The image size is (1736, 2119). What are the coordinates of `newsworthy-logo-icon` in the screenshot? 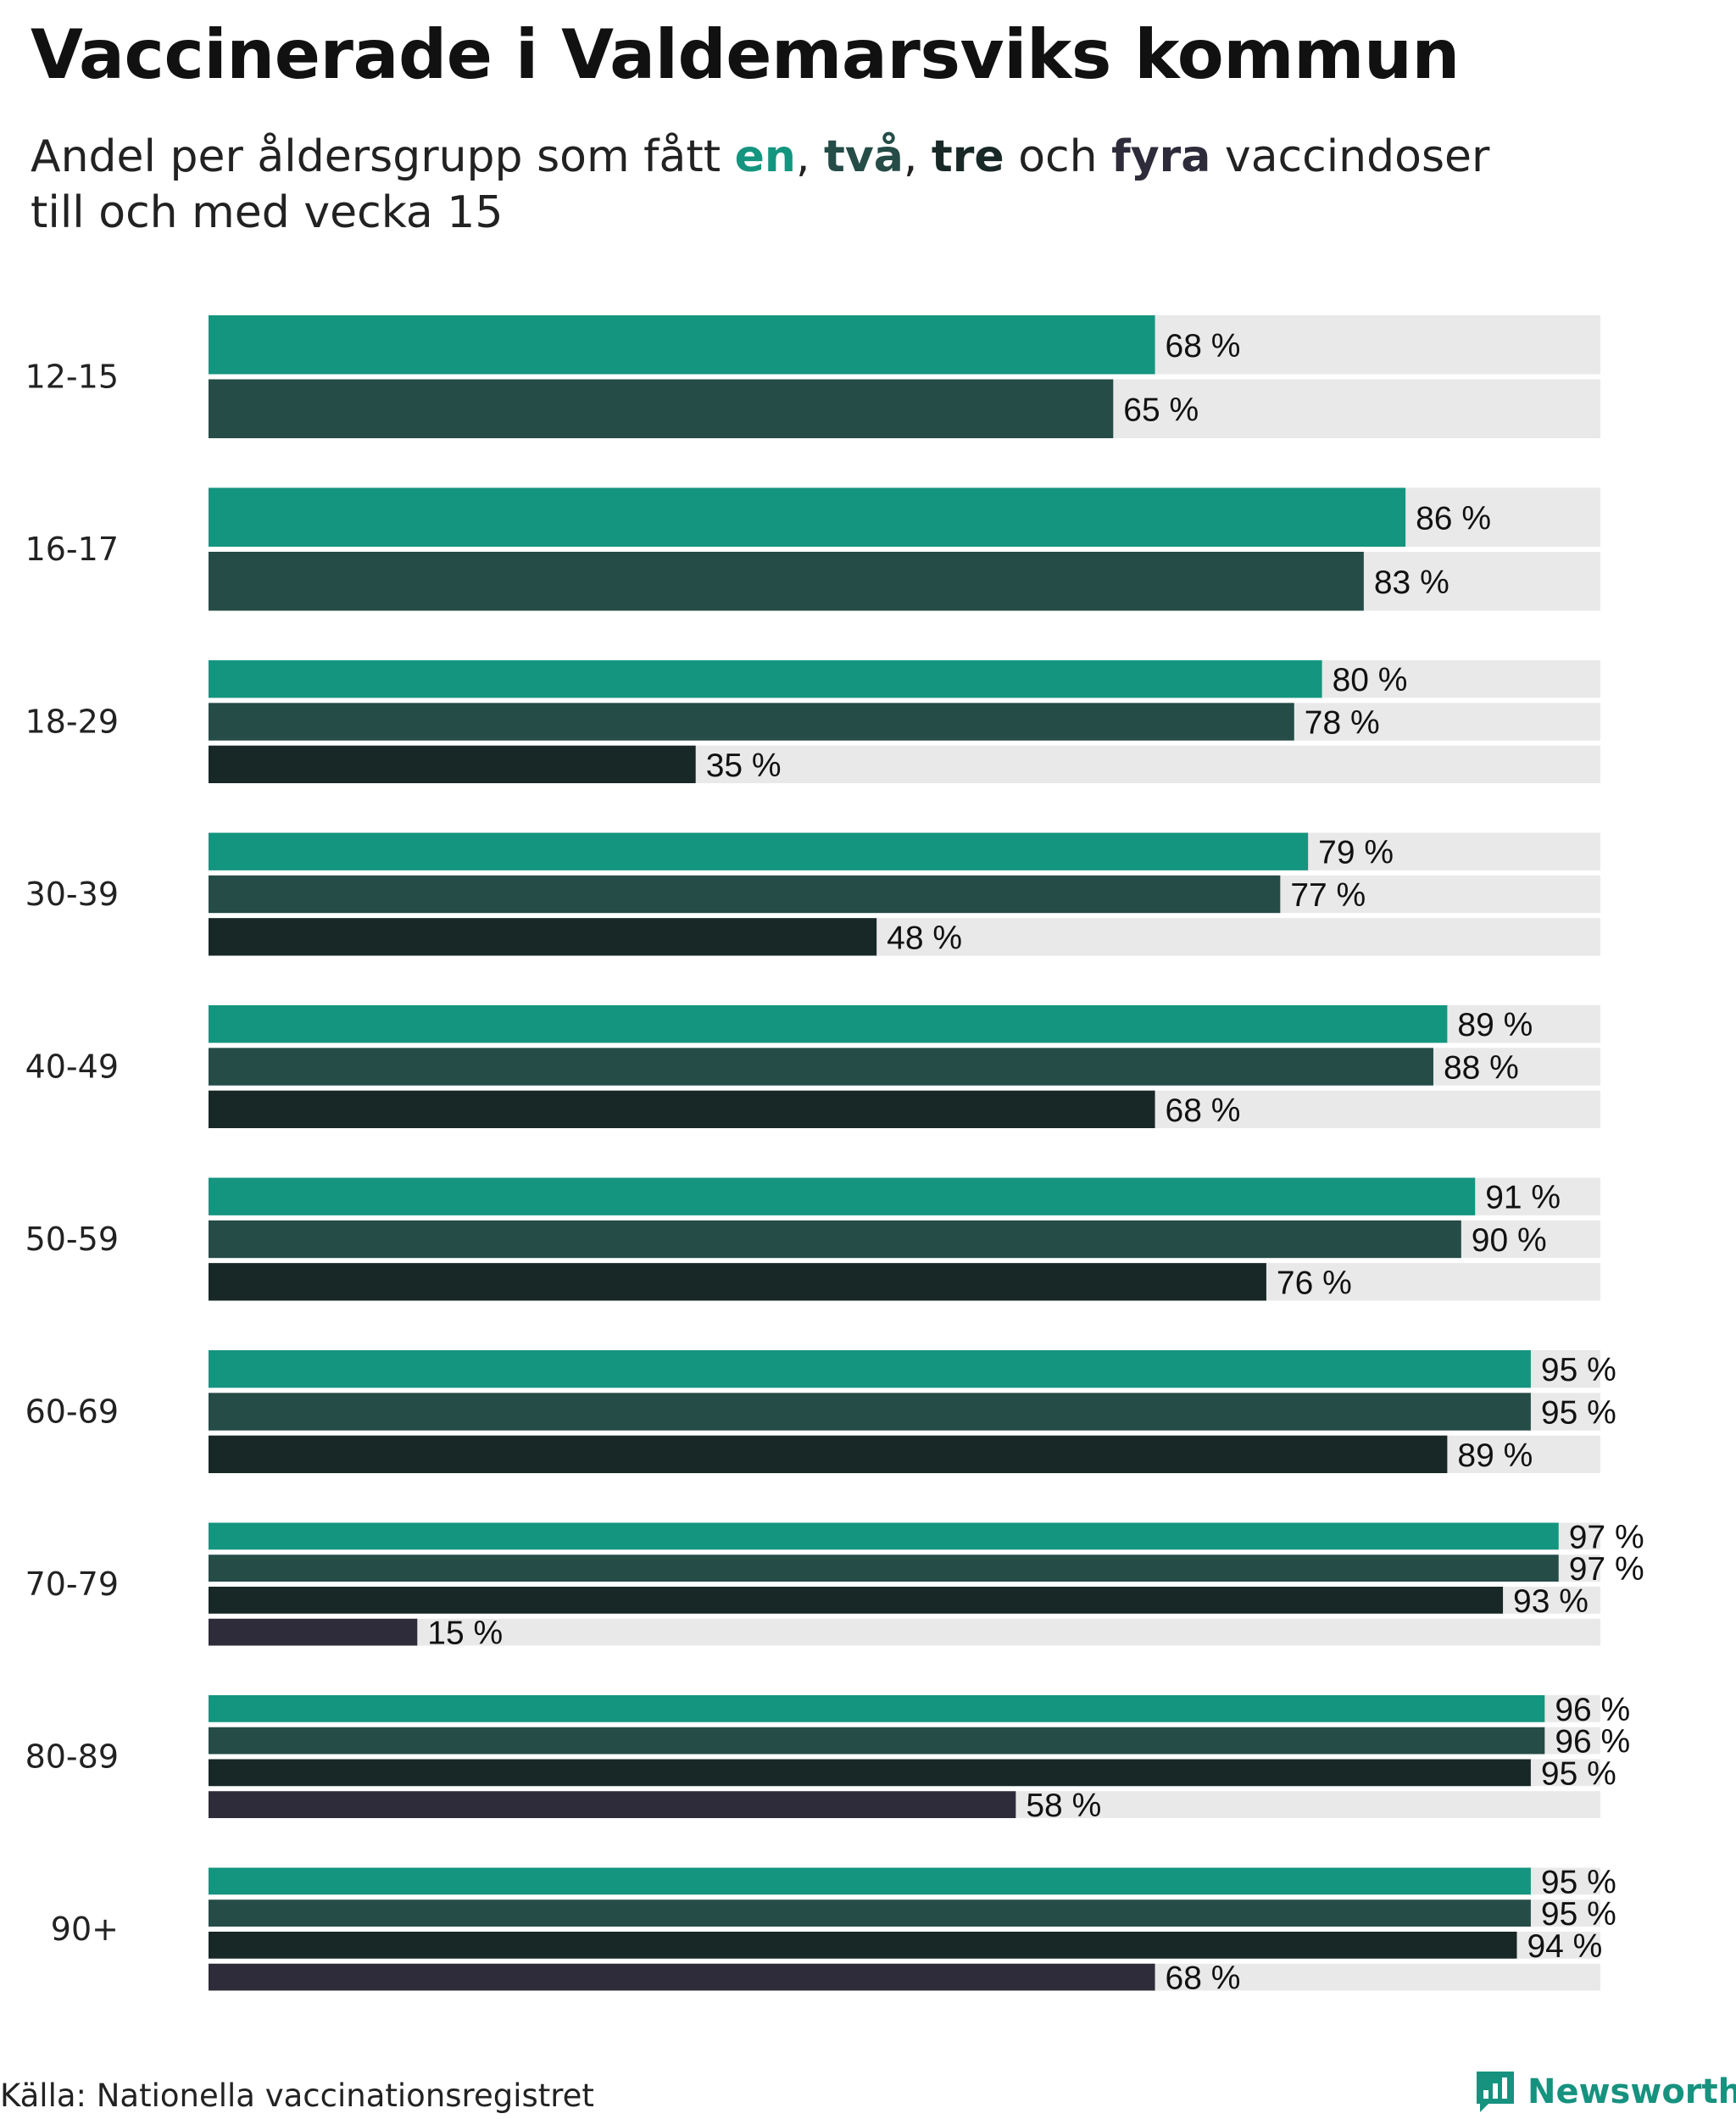 It's located at (1495, 2092).